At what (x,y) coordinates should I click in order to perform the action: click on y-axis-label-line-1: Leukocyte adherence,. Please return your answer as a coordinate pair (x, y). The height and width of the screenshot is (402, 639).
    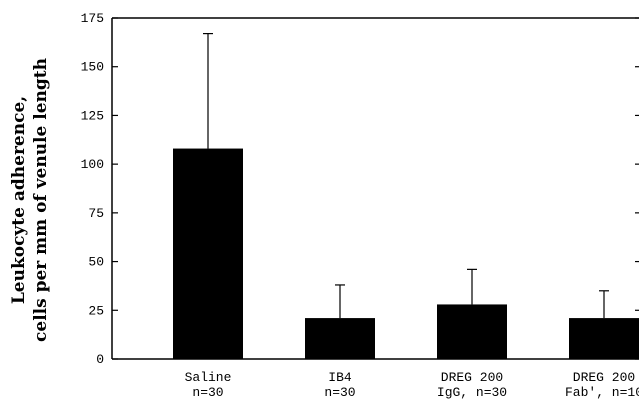
    Looking at the image, I should click on (19, 200).